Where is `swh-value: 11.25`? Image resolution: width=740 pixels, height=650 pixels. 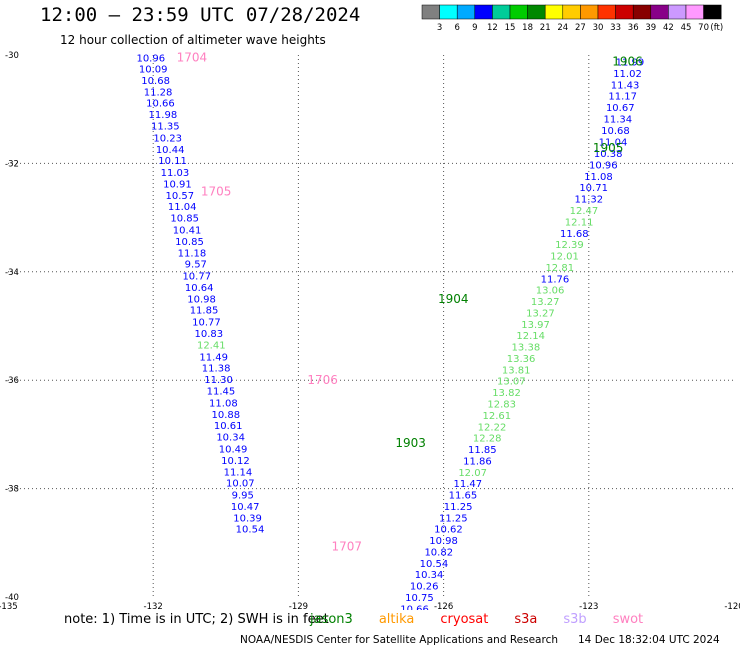
swh-value: 11.25 is located at coordinates (453, 518).